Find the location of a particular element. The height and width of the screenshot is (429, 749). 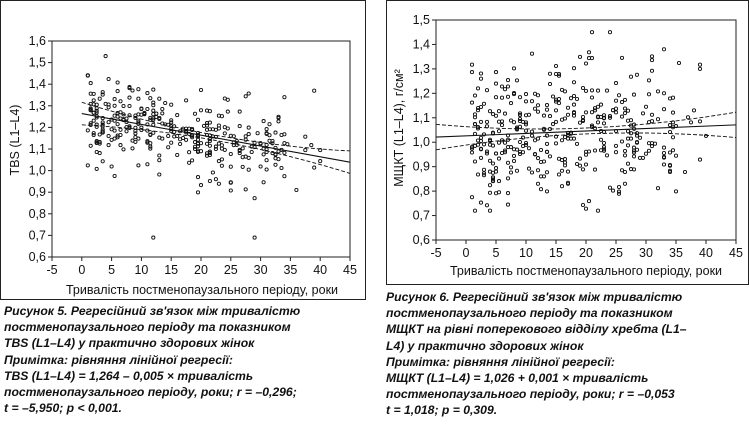

y-tick-label: 0,7 is located at coordinates (37, 235).